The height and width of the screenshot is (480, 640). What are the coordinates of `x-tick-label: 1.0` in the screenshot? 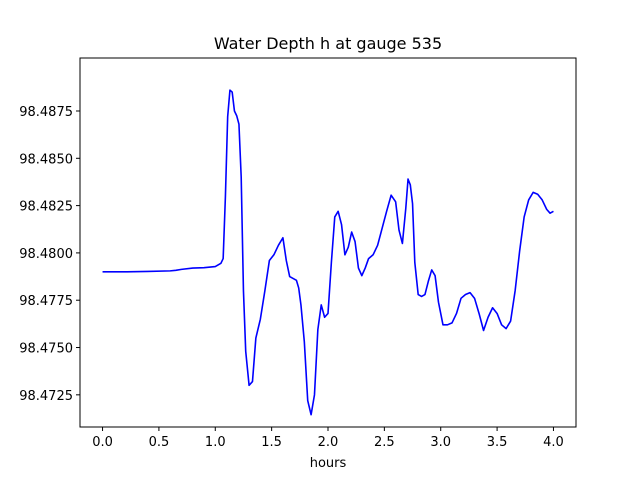 It's located at (215, 442).